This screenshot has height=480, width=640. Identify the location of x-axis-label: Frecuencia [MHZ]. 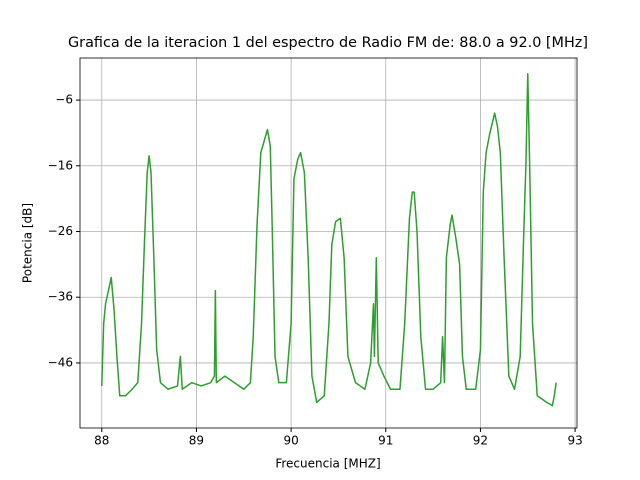
(327, 464).